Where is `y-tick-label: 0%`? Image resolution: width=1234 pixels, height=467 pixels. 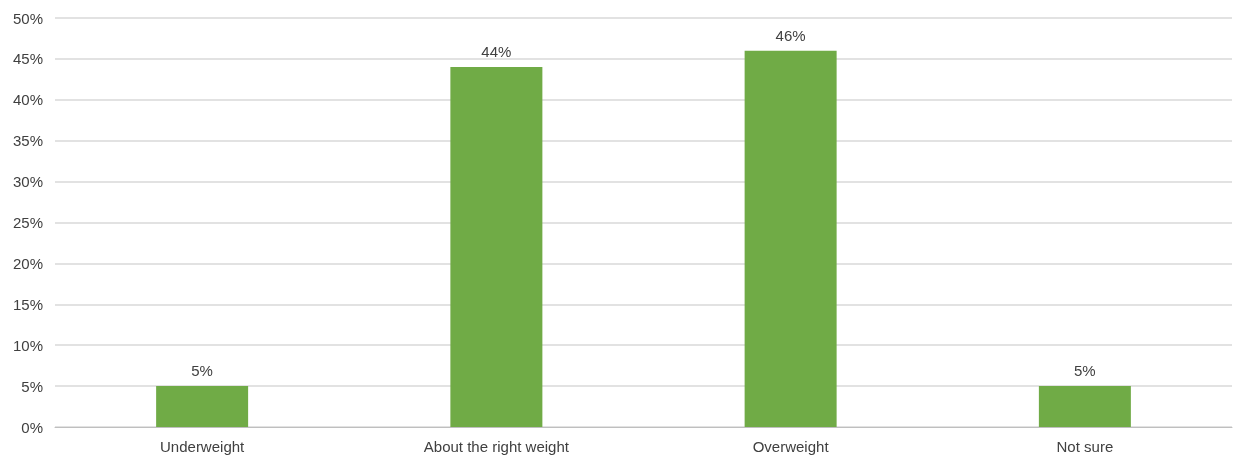
y-tick-label: 0% is located at coordinates (32, 427).